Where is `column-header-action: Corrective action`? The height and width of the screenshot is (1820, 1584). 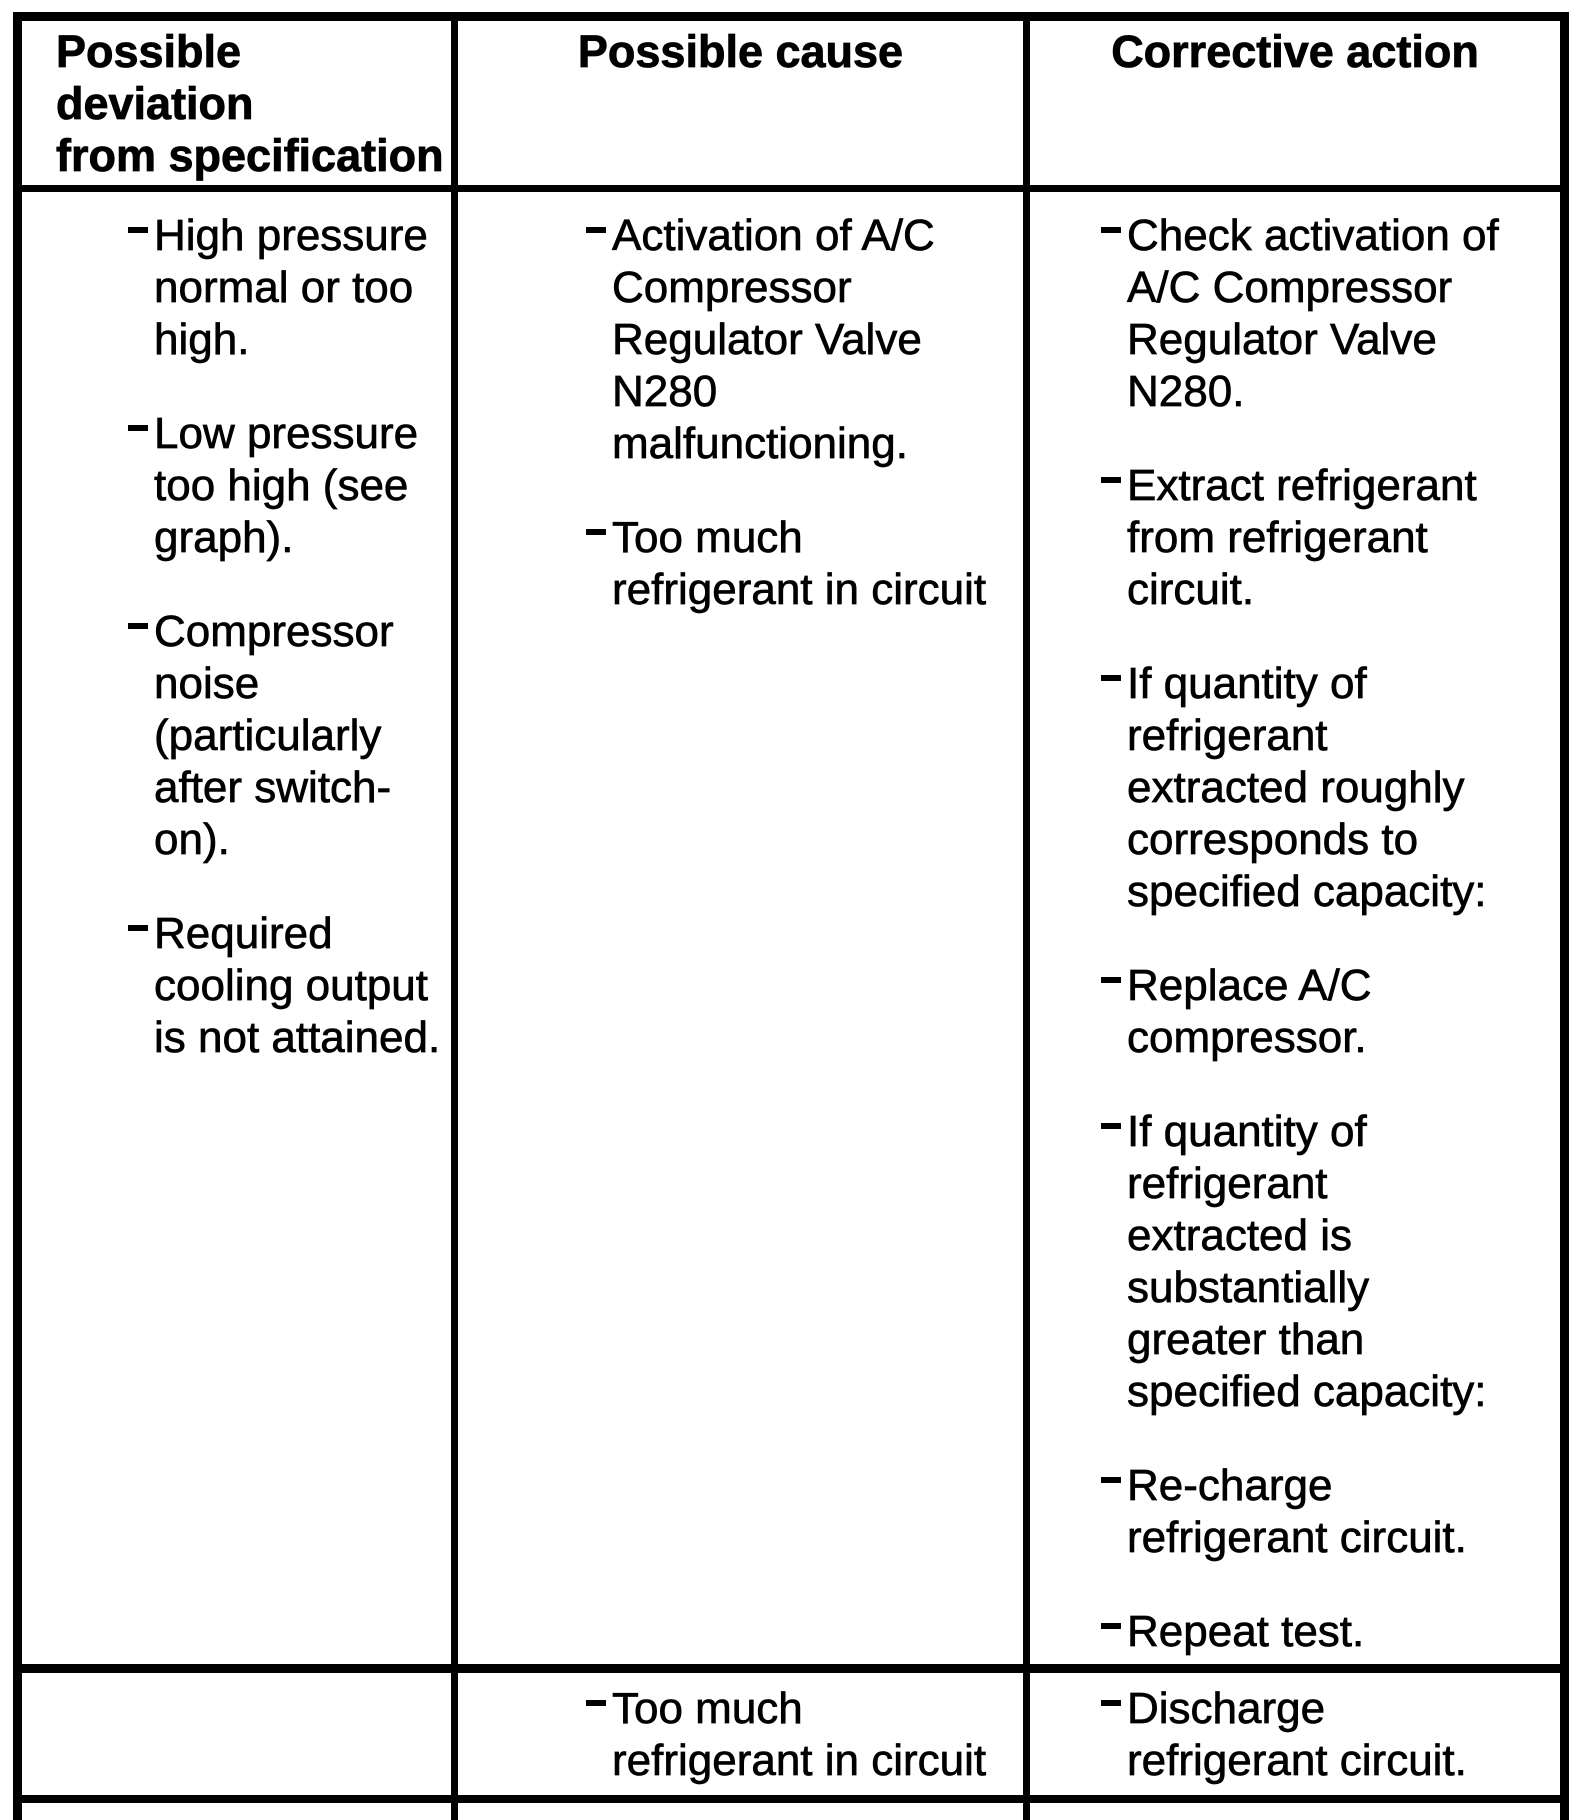 column-header-action: Corrective action is located at coordinates (1291, 103).